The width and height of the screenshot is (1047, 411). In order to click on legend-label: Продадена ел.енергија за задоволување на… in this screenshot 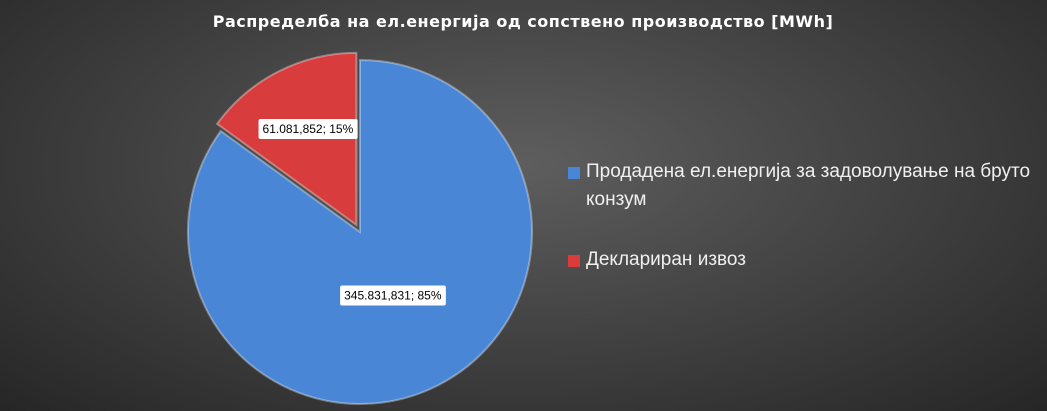, I will do `click(808, 185)`.